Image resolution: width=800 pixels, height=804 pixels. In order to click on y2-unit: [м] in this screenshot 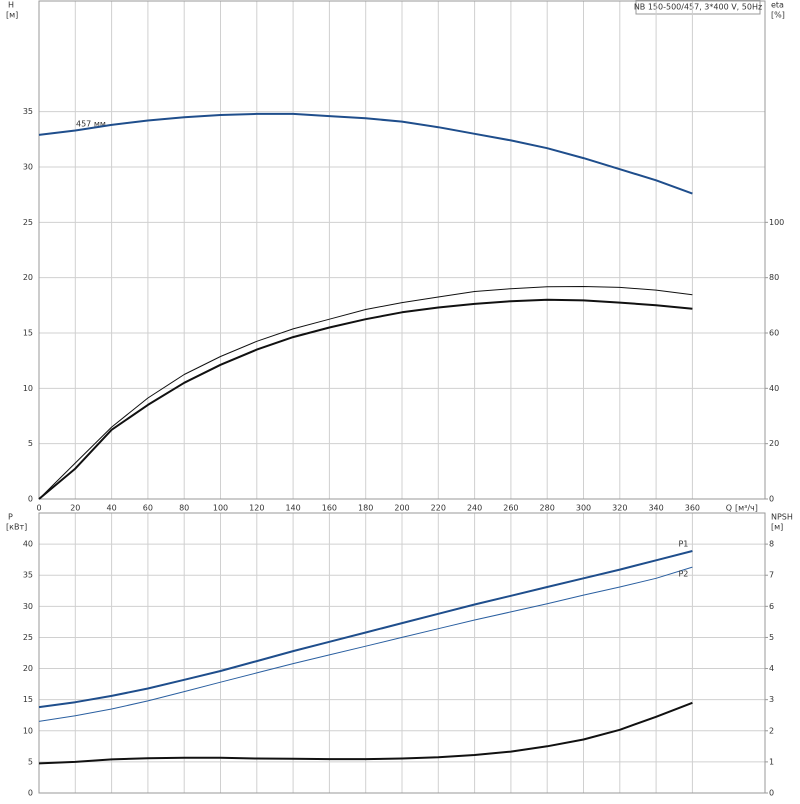, I will do `click(777, 527)`.